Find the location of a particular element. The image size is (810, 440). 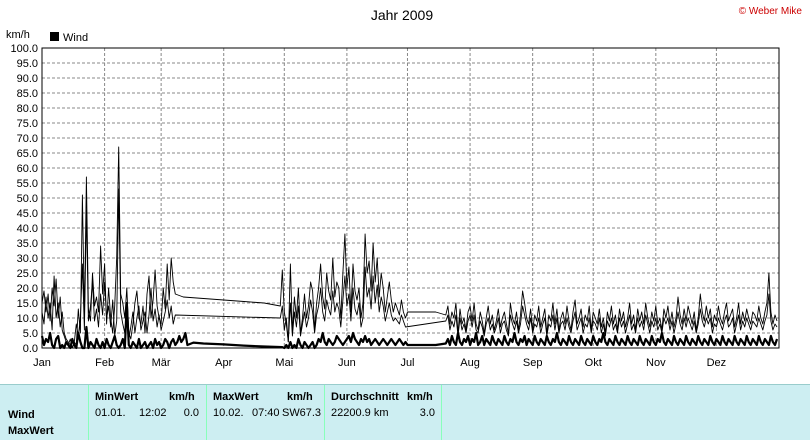

legend-label-wind: Wind is located at coordinates (75, 38).